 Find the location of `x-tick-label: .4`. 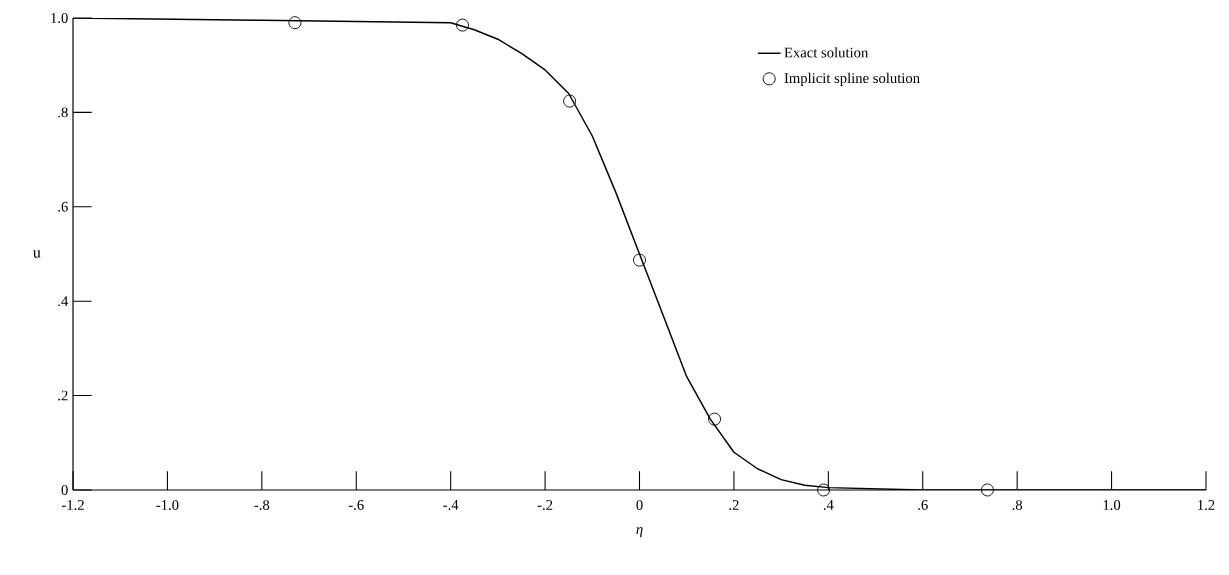

x-tick-label: .4 is located at coordinates (828, 505).